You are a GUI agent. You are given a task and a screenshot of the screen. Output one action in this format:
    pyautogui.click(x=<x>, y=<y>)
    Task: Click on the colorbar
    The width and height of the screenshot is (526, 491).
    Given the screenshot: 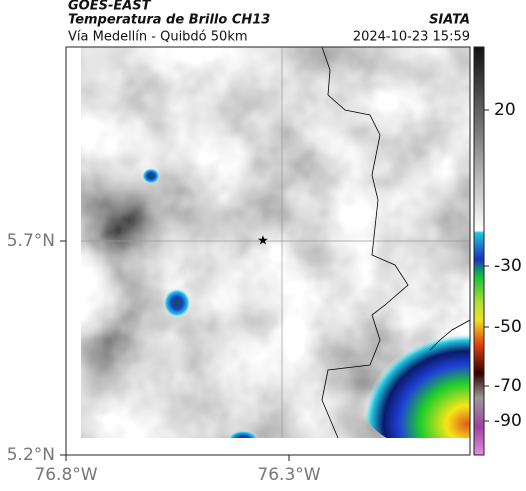 What is the action you would take?
    pyautogui.click(x=479, y=251)
    